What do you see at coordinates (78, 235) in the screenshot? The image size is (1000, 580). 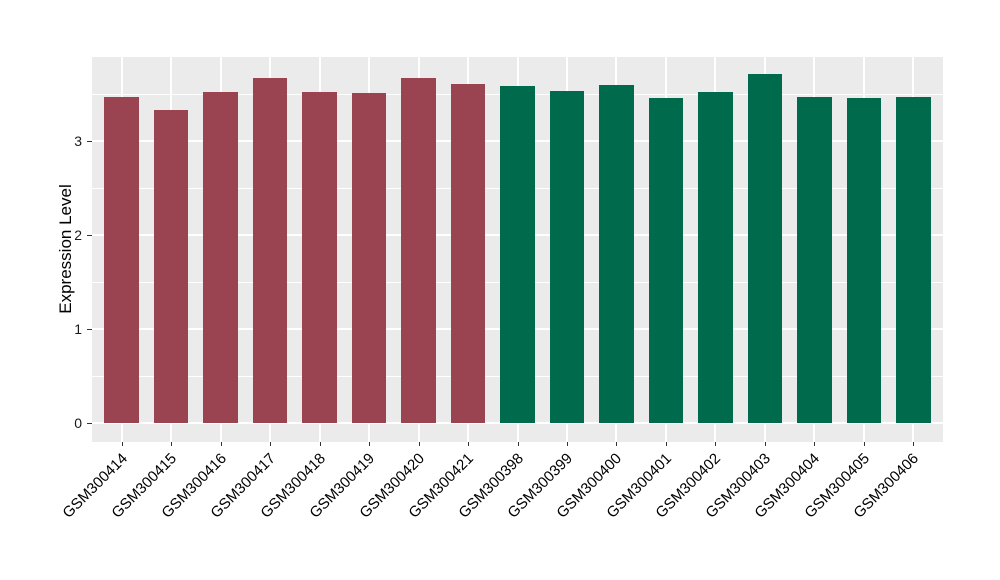 I see `y-tick-label: 2` at bounding box center [78, 235].